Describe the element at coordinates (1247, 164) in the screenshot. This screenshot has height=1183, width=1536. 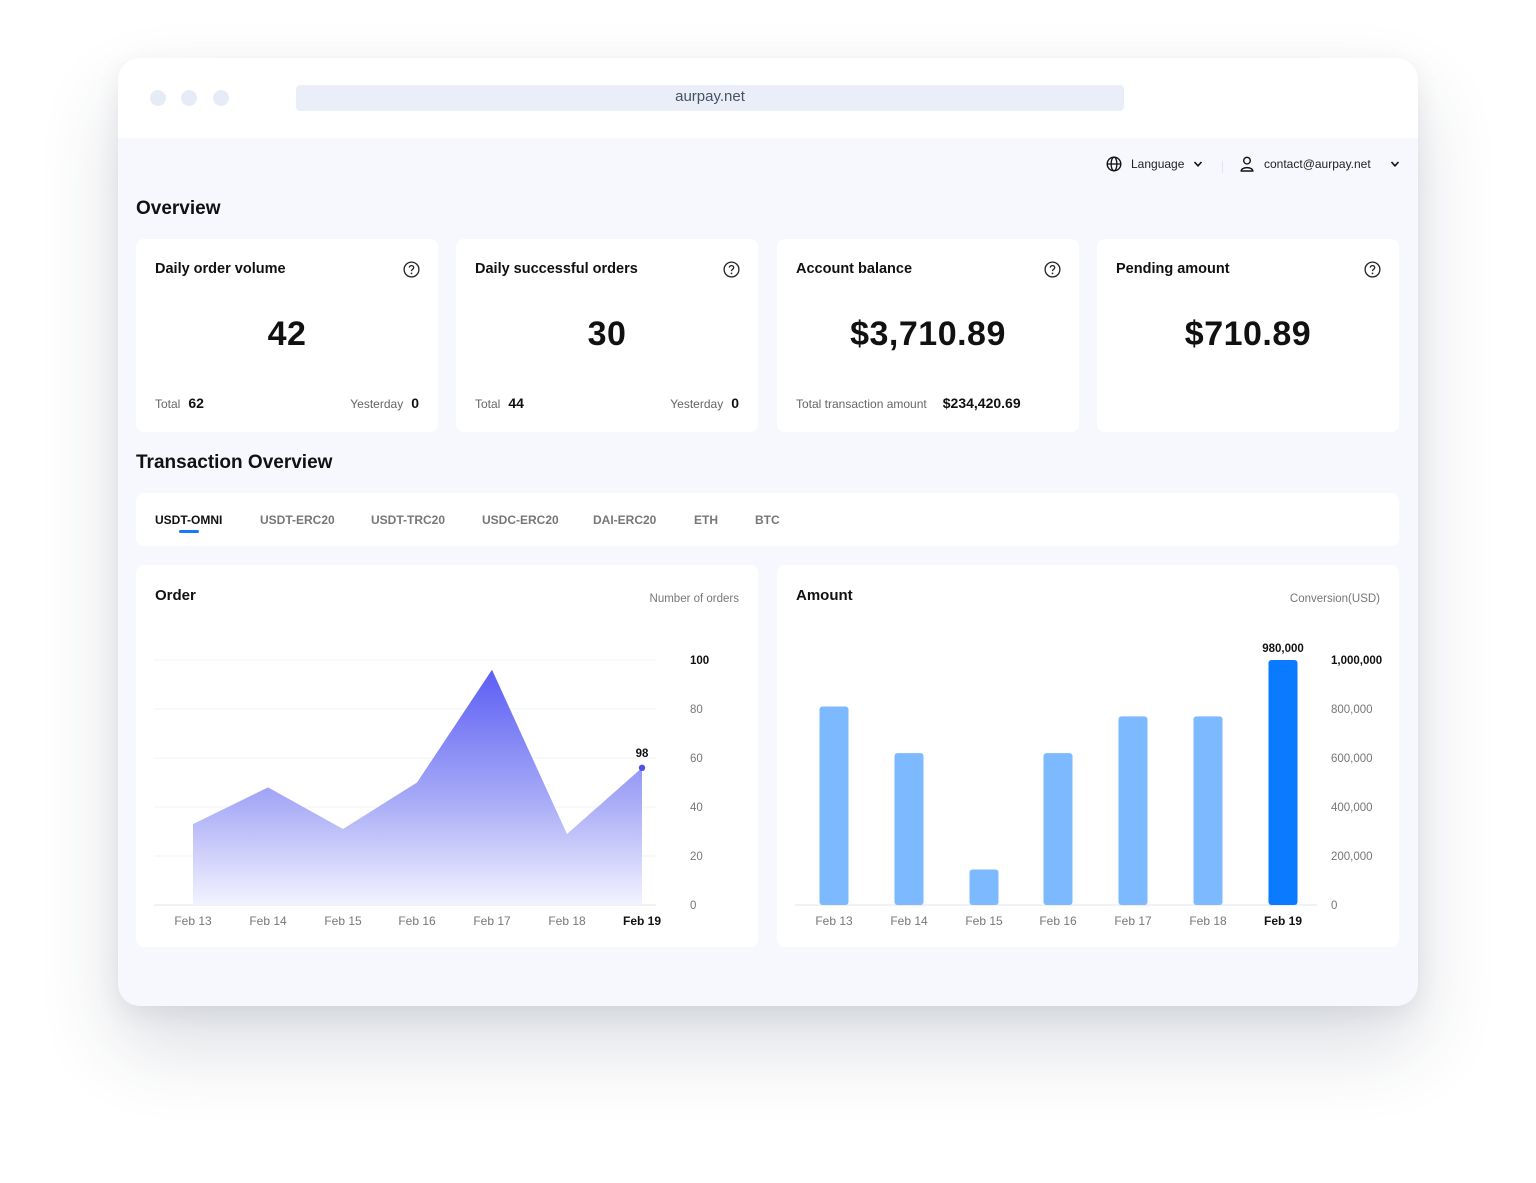
I see `user-icon` at that location.